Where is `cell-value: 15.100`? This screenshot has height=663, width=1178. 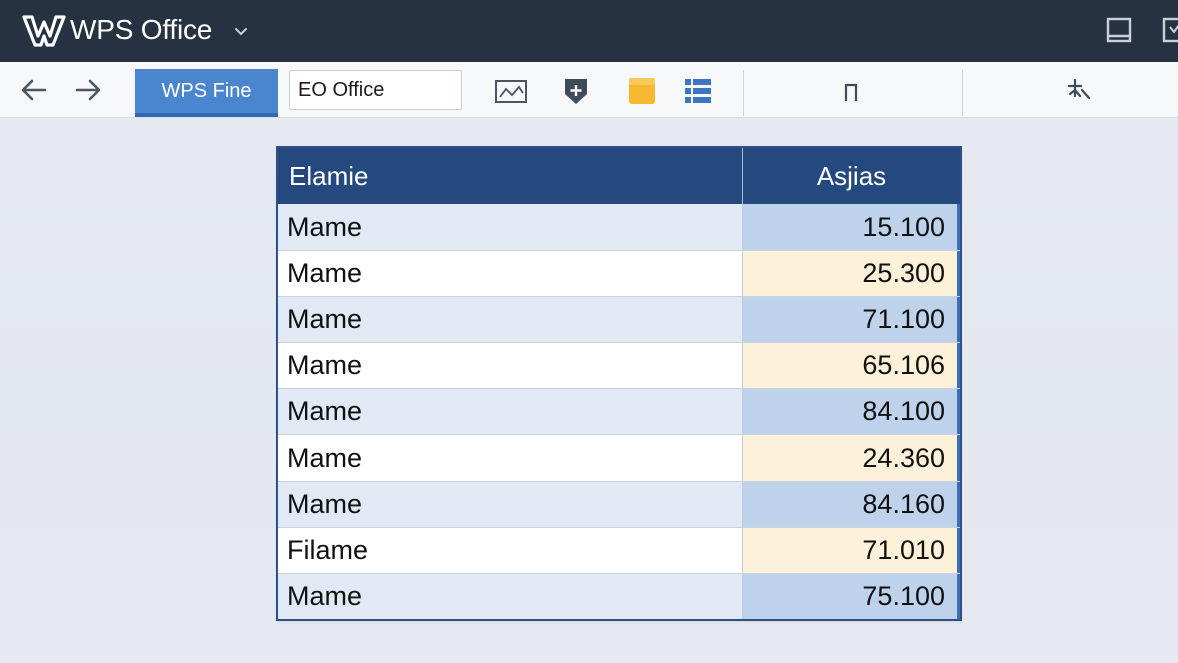 cell-value: 15.100 is located at coordinates (851, 227).